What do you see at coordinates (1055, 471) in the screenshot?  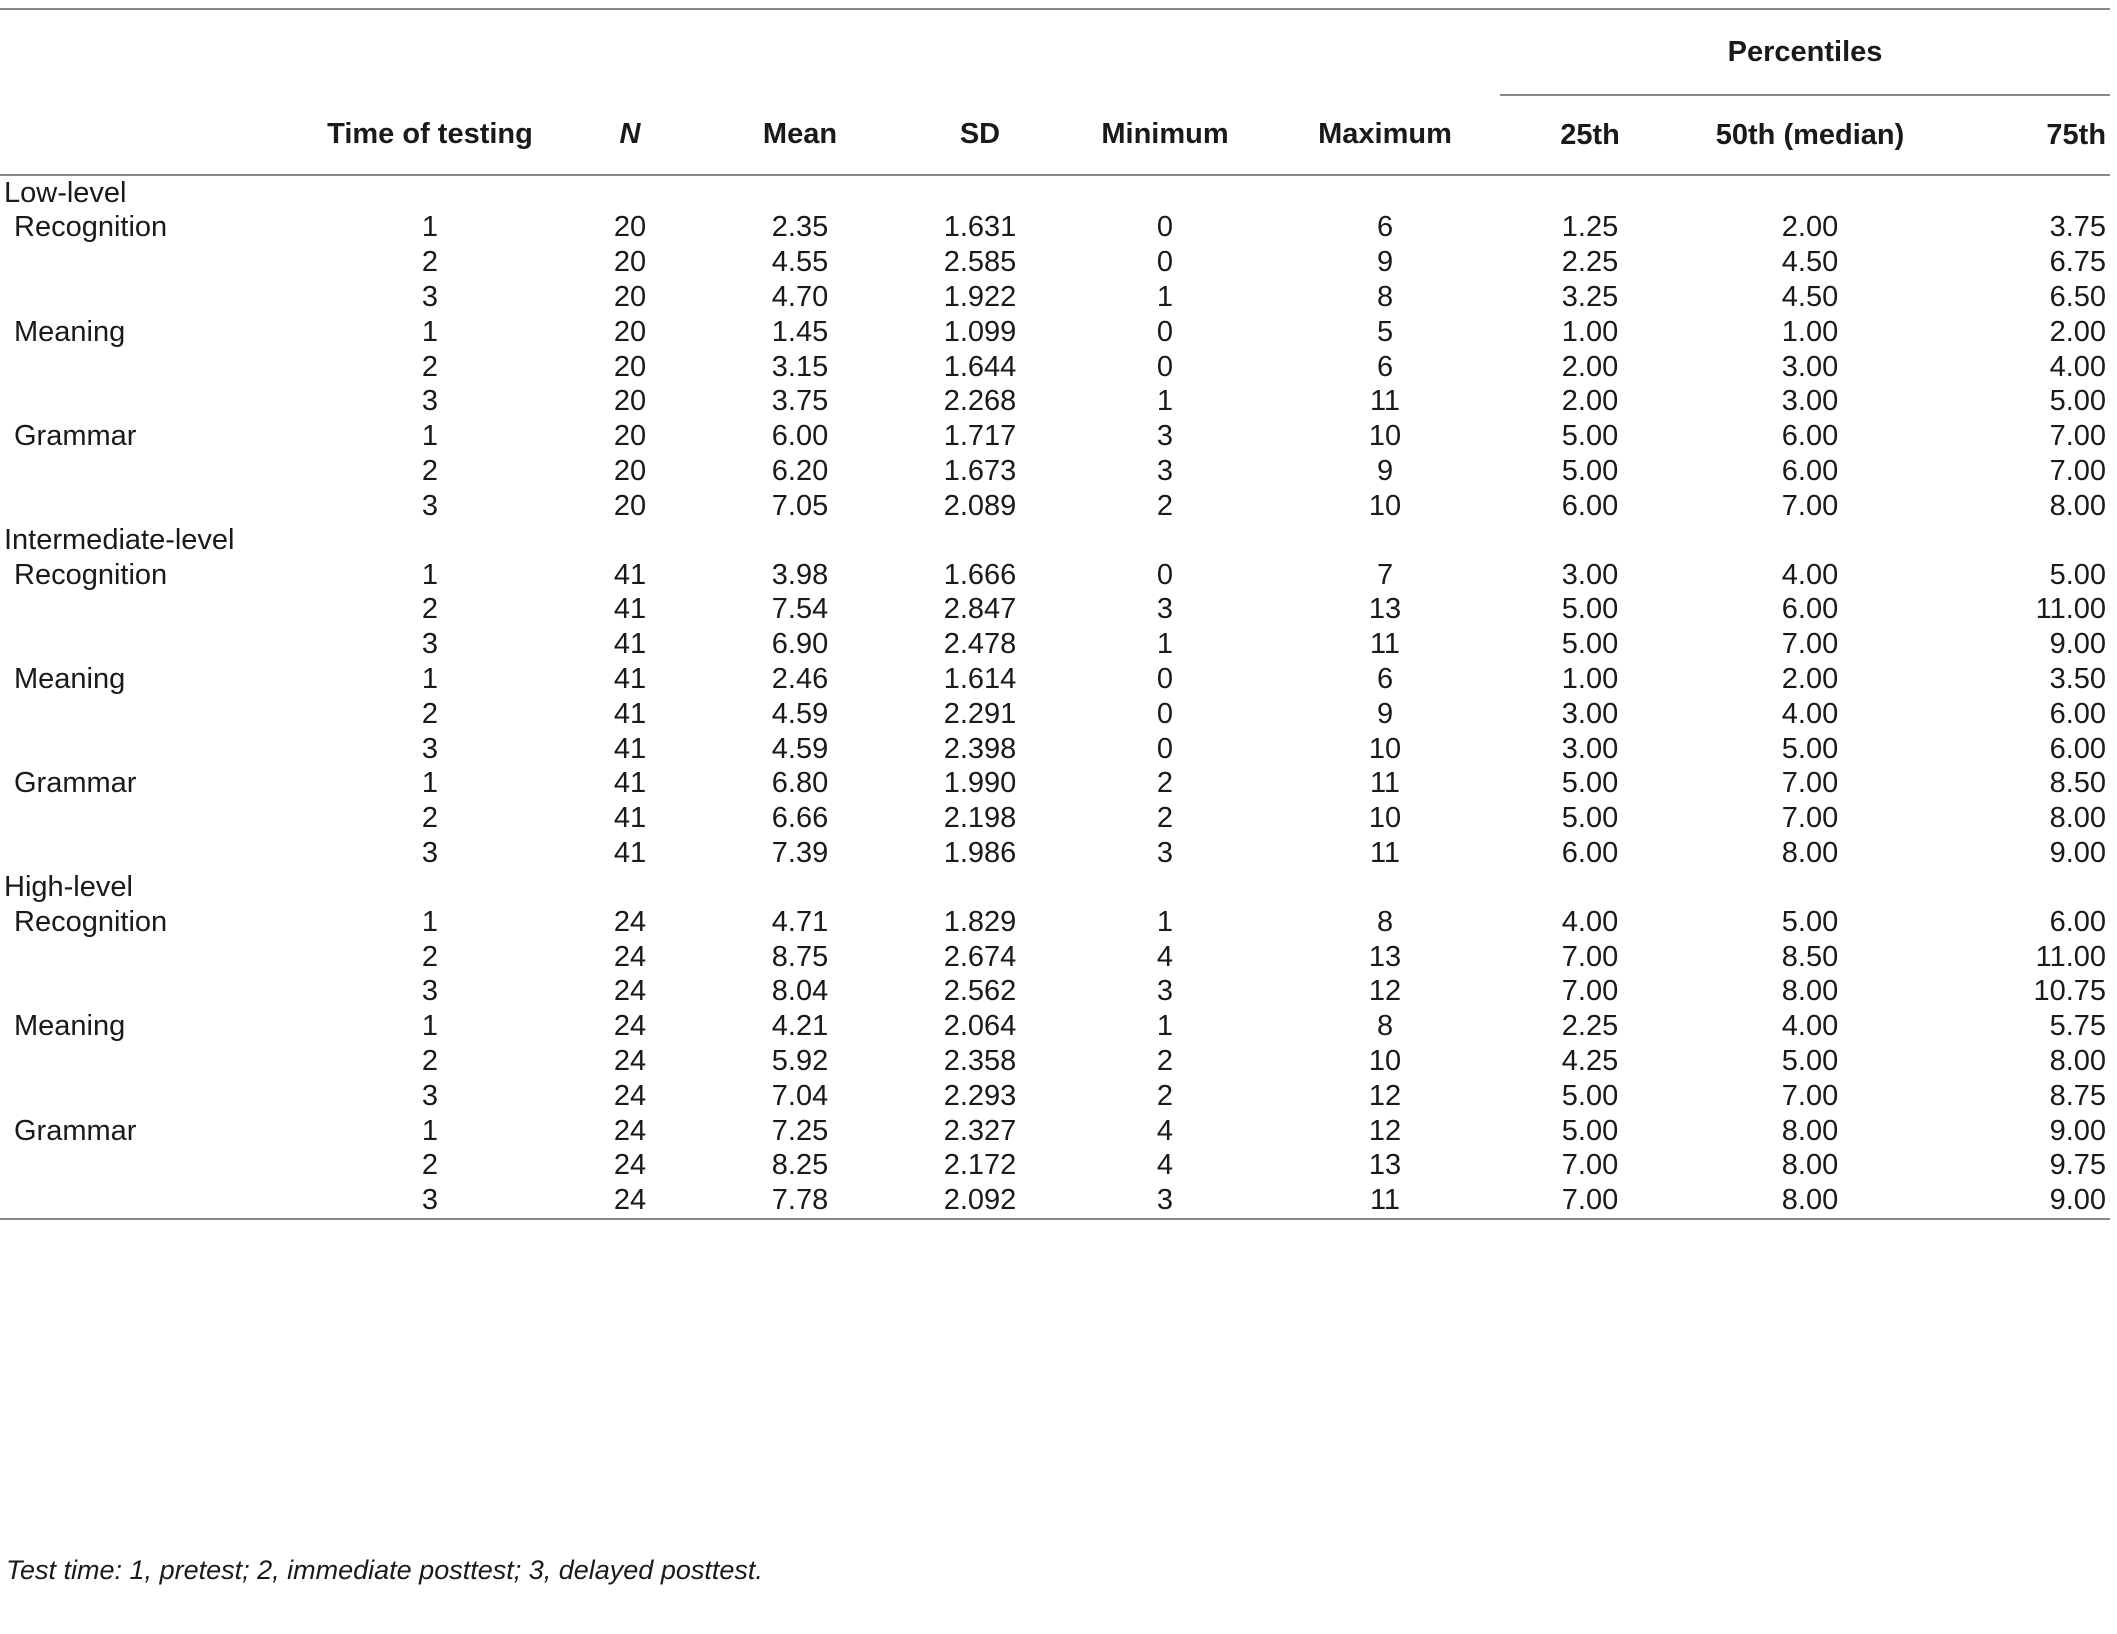 I see `table-row: 2 20 6.20 1.673 3 9 5.00 6.00 7.00` at bounding box center [1055, 471].